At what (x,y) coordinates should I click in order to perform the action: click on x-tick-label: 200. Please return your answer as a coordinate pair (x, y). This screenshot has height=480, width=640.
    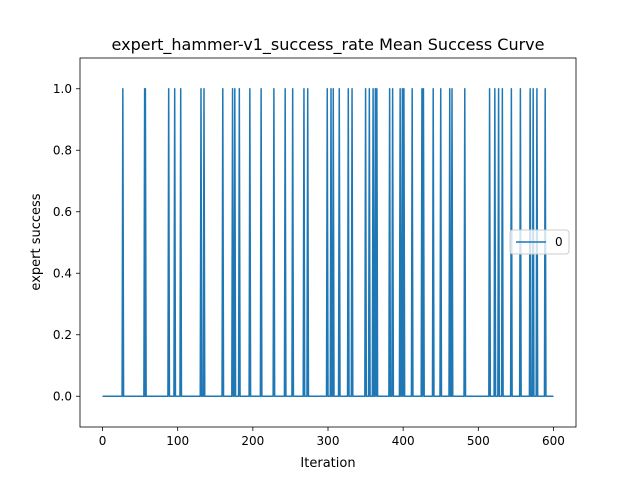
    Looking at the image, I should click on (252, 441).